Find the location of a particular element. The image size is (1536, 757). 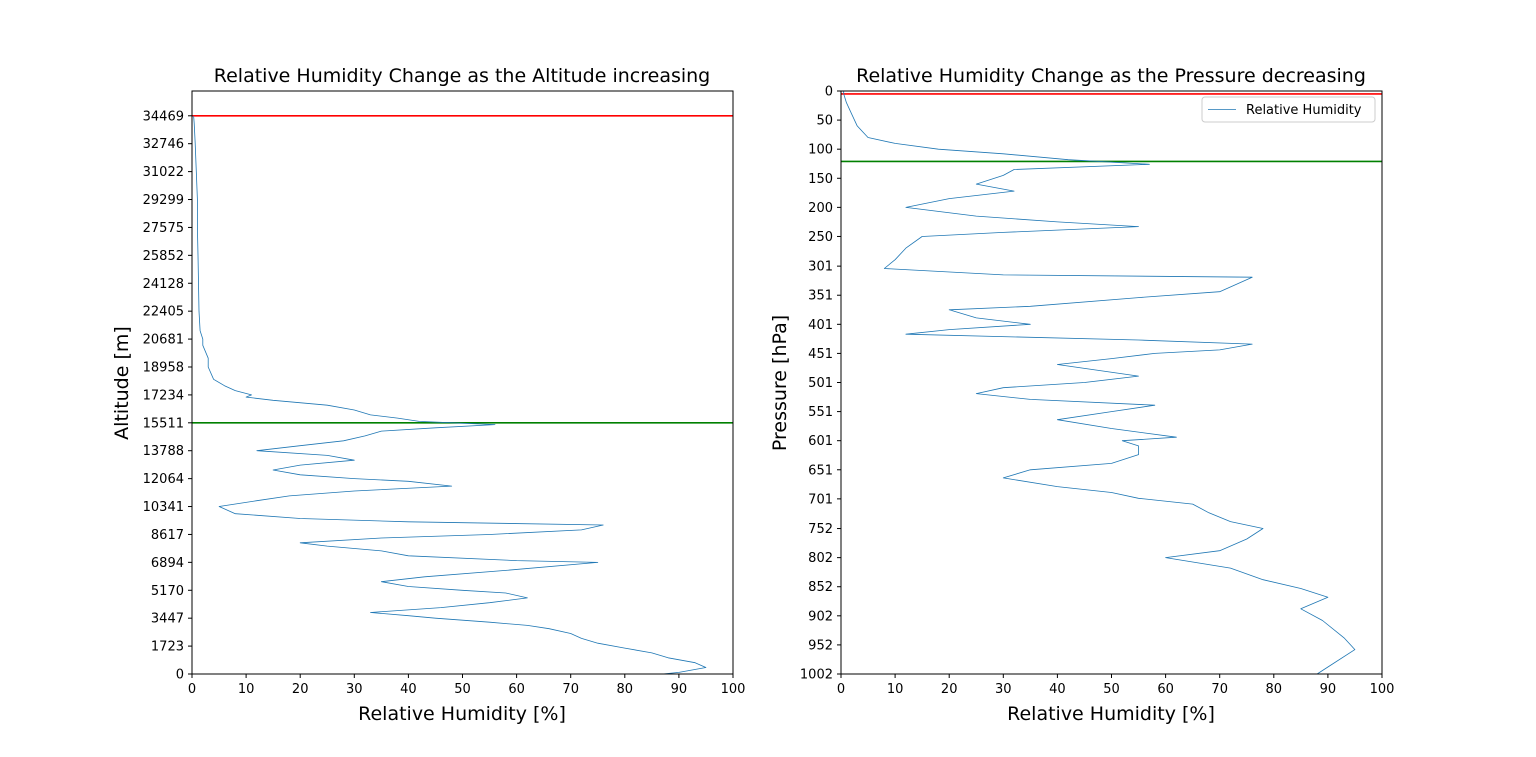

pressure-xtick-label: 80 is located at coordinates (1274, 689).